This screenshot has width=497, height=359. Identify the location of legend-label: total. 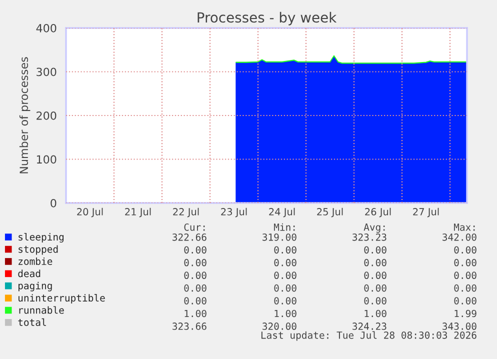
(32, 322).